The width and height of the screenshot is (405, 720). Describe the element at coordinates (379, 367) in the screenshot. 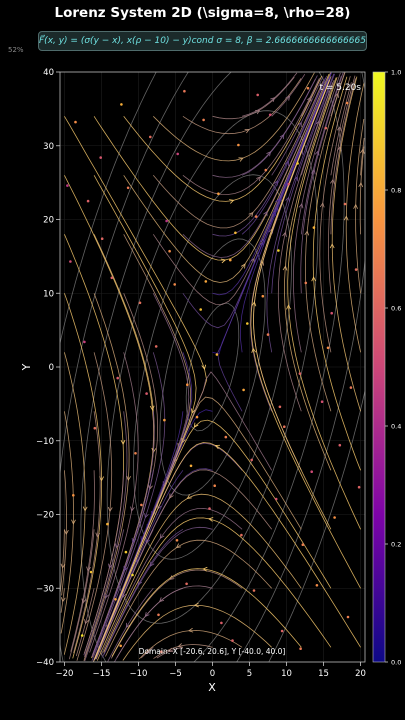

I see `colorbar` at that location.